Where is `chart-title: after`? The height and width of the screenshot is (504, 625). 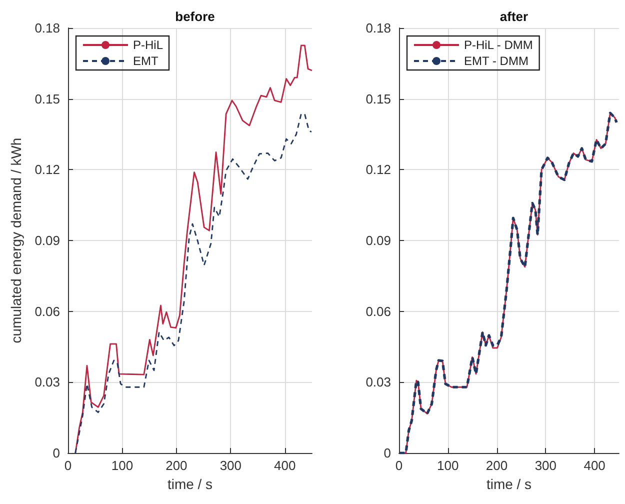
chart-title: after is located at coordinates (514, 16).